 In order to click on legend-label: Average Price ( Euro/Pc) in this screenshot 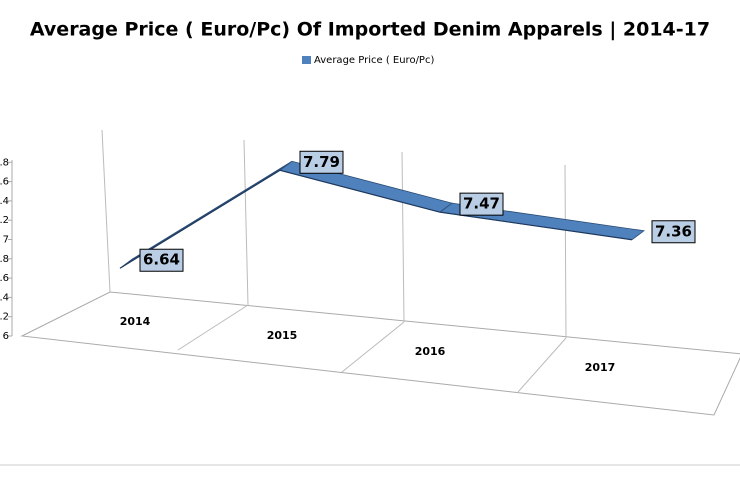, I will do `click(374, 60)`.